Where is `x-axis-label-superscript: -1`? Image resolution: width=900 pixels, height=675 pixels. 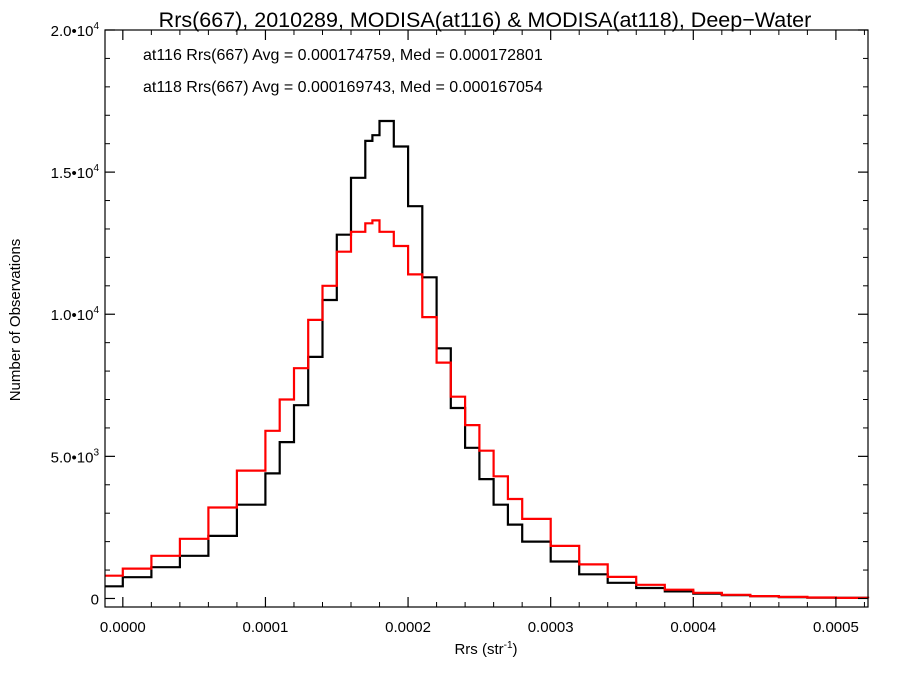
x-axis-label-superscript: -1 is located at coordinates (508, 645).